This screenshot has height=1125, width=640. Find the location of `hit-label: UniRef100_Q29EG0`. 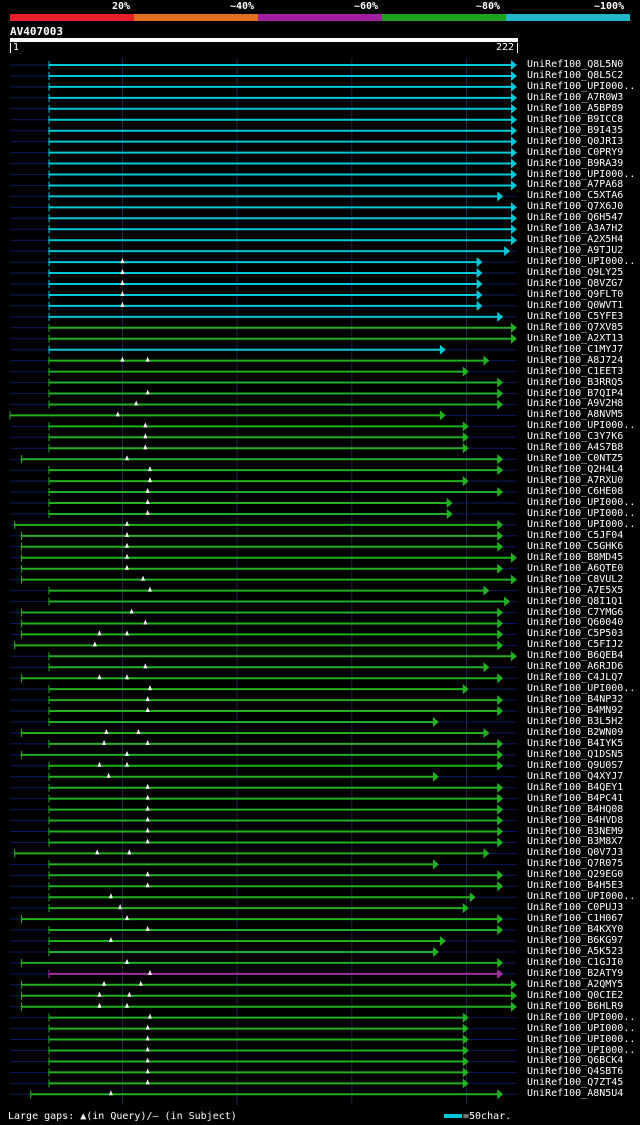

hit-label: UniRef100_Q29EG0 is located at coordinates (575, 875).